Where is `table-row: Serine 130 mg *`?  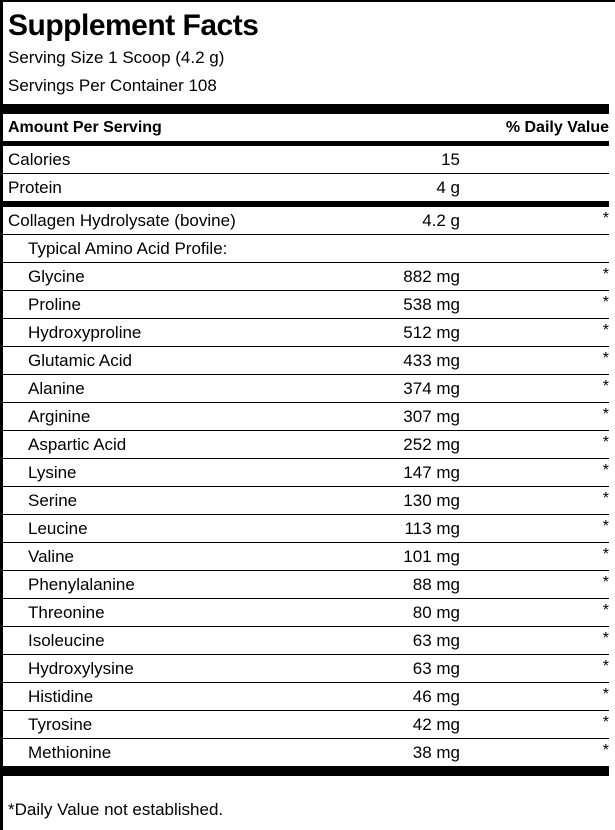 table-row: Serine 130 mg * is located at coordinates (306, 501).